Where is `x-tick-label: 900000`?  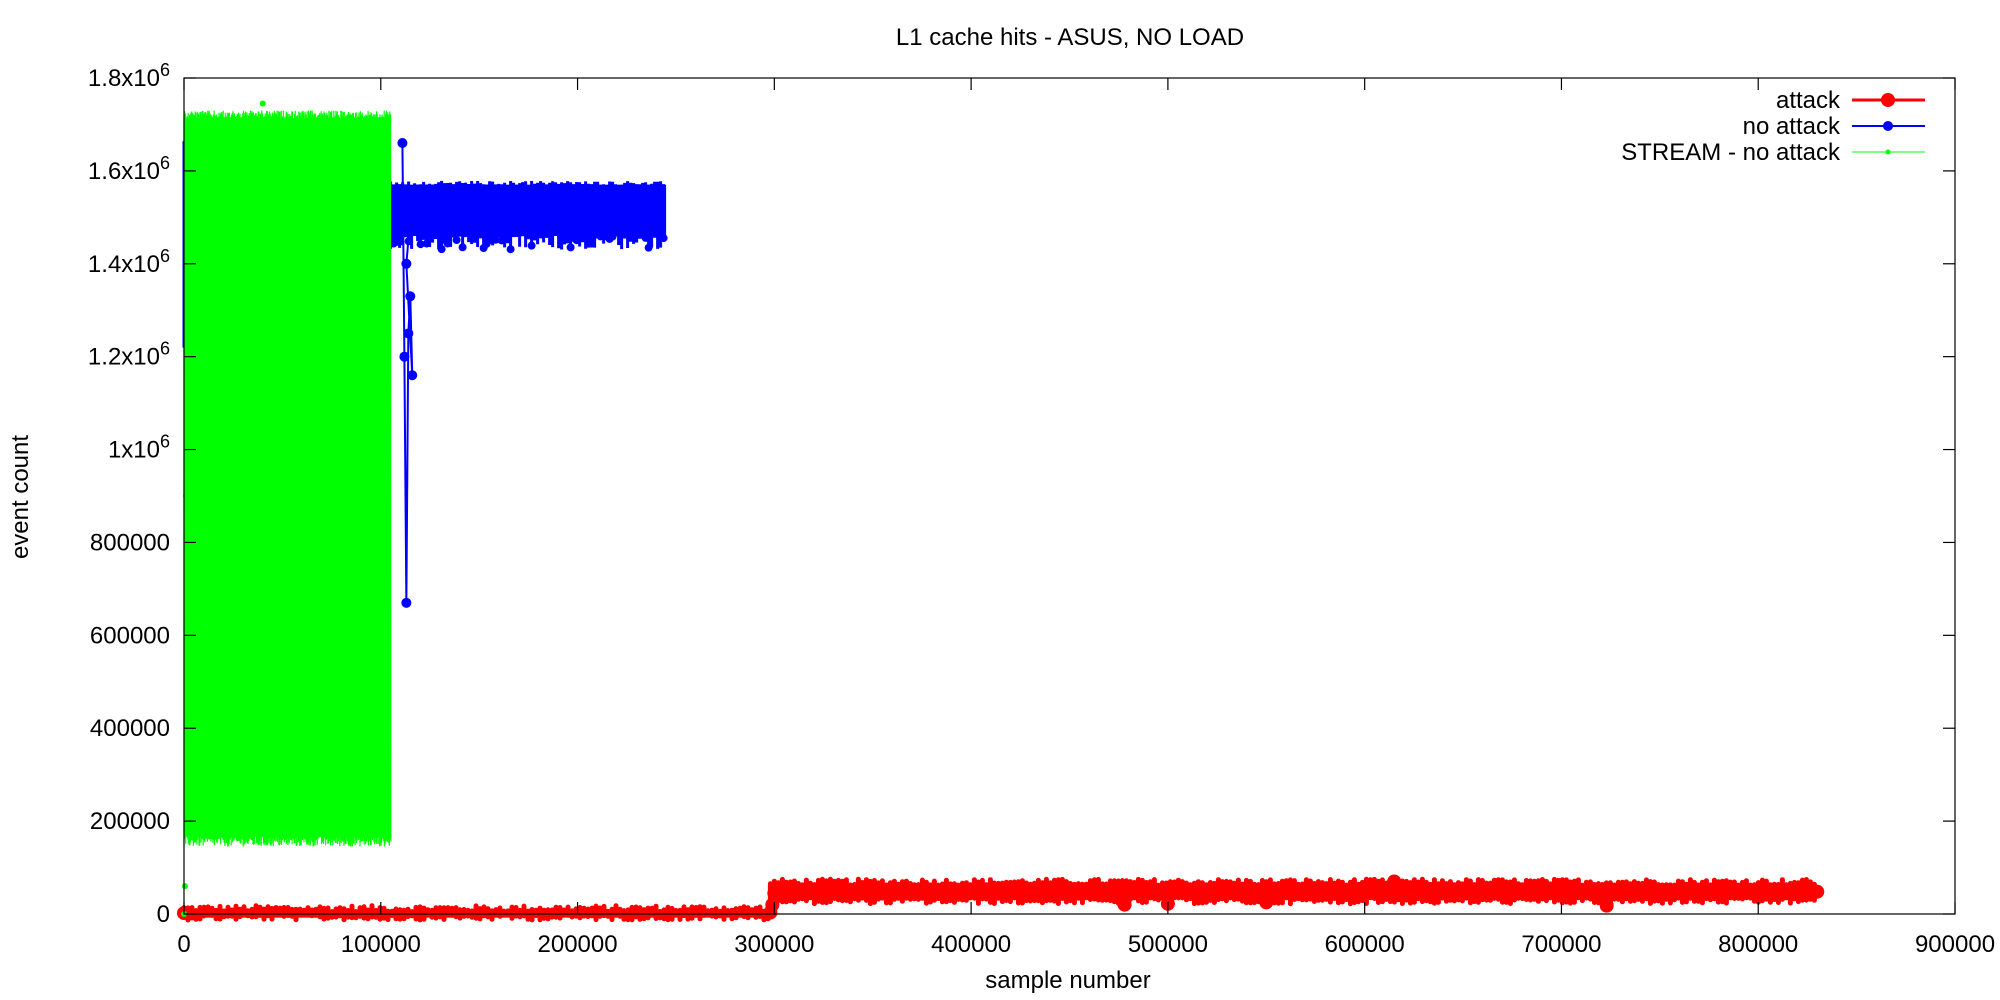 x-tick-label: 900000 is located at coordinates (1955, 944).